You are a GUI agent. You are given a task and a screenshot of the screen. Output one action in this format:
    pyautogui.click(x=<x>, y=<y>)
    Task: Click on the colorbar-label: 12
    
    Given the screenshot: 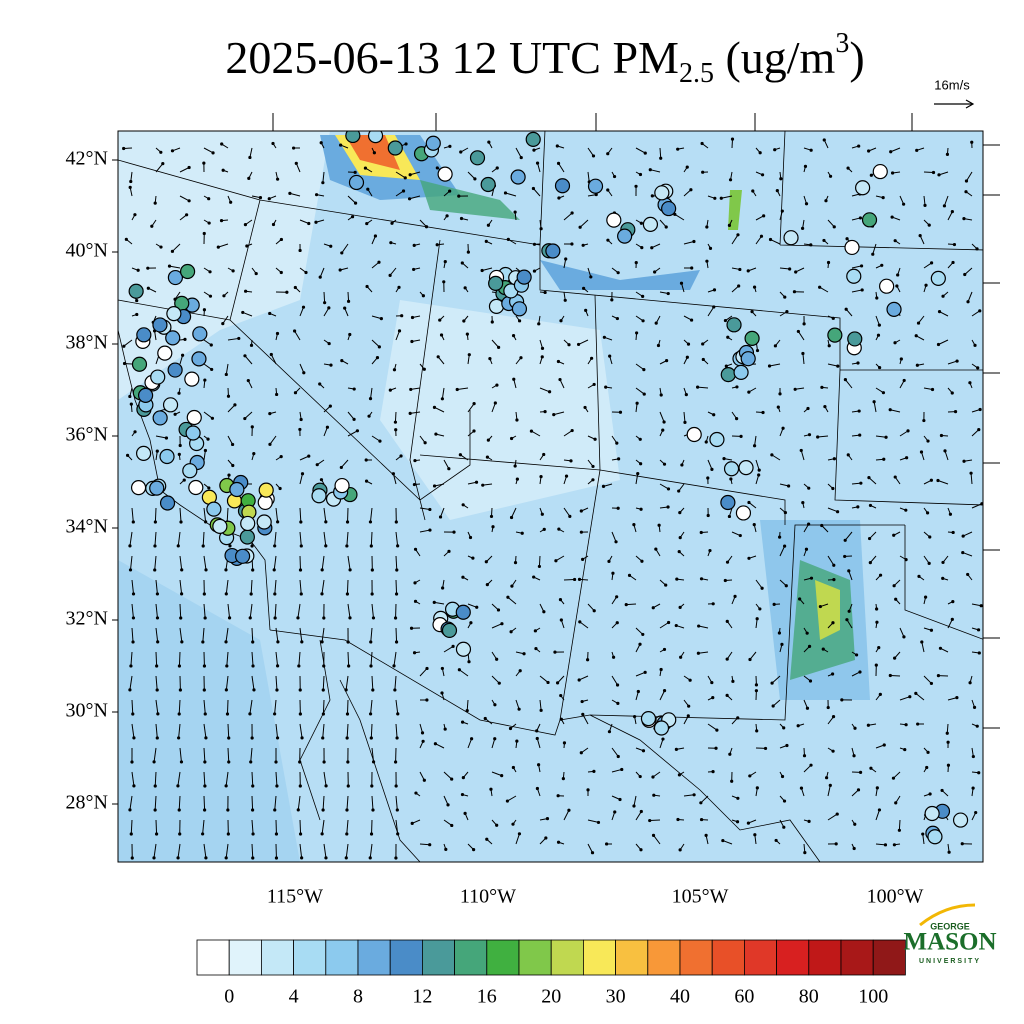 What is the action you would take?
    pyautogui.click(x=422, y=997)
    